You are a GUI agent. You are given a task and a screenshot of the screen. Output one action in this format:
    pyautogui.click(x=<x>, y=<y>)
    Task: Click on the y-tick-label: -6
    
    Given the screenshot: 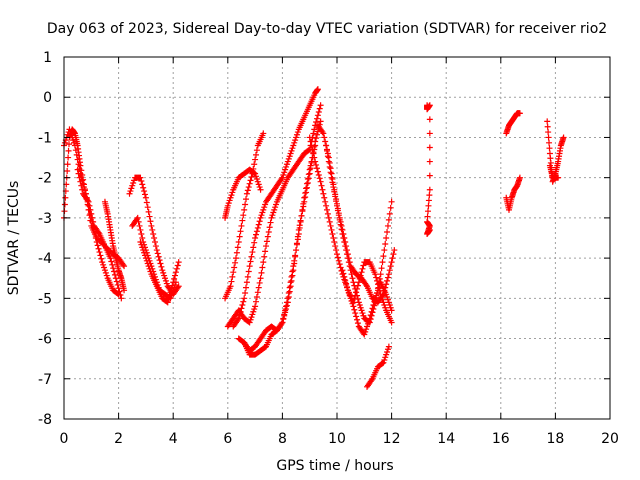 What is the action you would take?
    pyautogui.click(x=45, y=340)
    